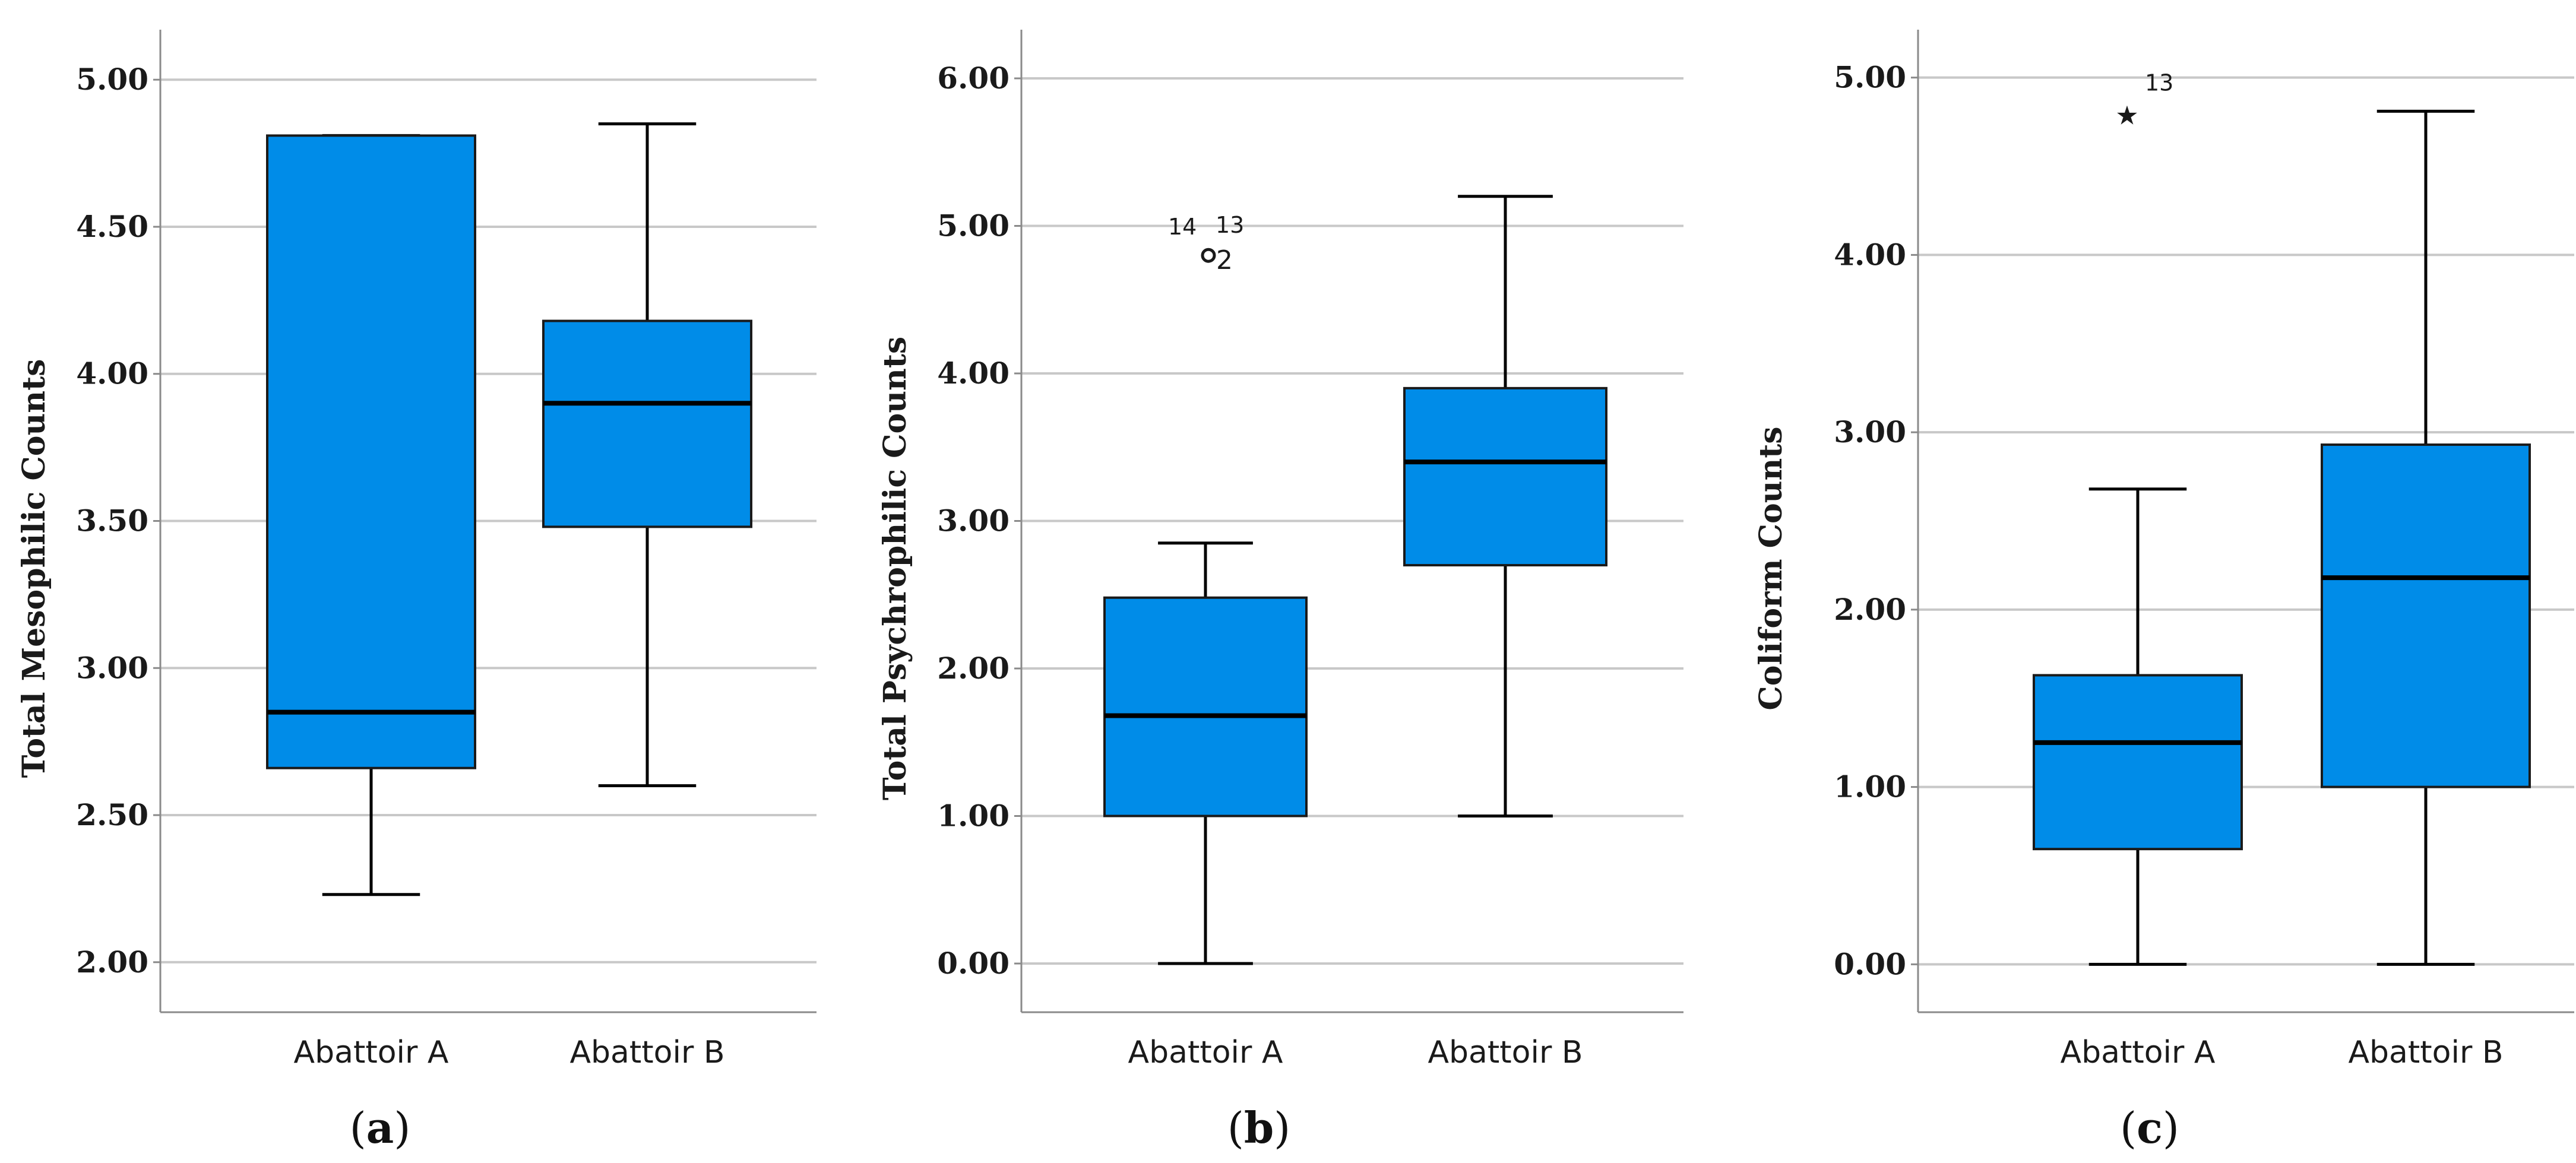 The image size is (2576, 1163). What do you see at coordinates (2138, 517) in the screenshot?
I see `box-abattoir-a: ★ 13` at bounding box center [2138, 517].